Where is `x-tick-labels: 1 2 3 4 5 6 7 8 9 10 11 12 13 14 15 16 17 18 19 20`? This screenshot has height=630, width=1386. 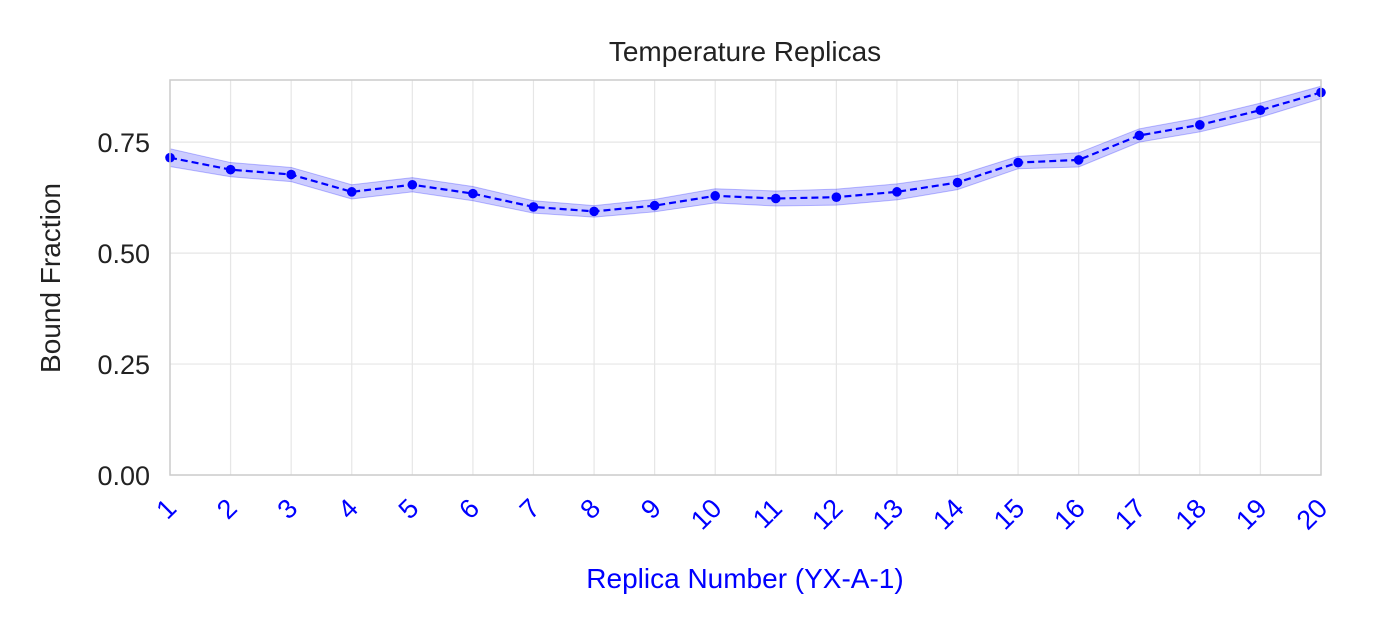
x-tick-labels: 1 2 3 4 5 6 7 8 9 10 11 12 13 14 15 16 17 18 19 20 is located at coordinates (741, 514).